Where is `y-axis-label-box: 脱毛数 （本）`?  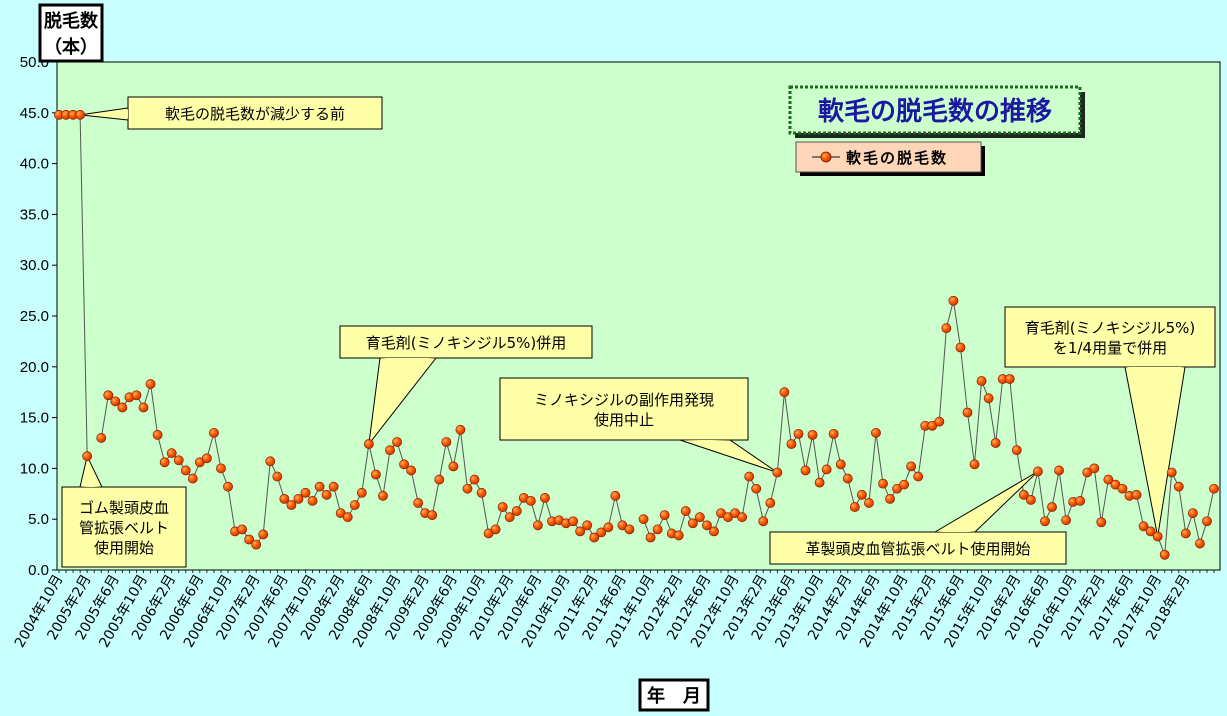 y-axis-label-box: 脱毛数 （本） is located at coordinates (71, 33).